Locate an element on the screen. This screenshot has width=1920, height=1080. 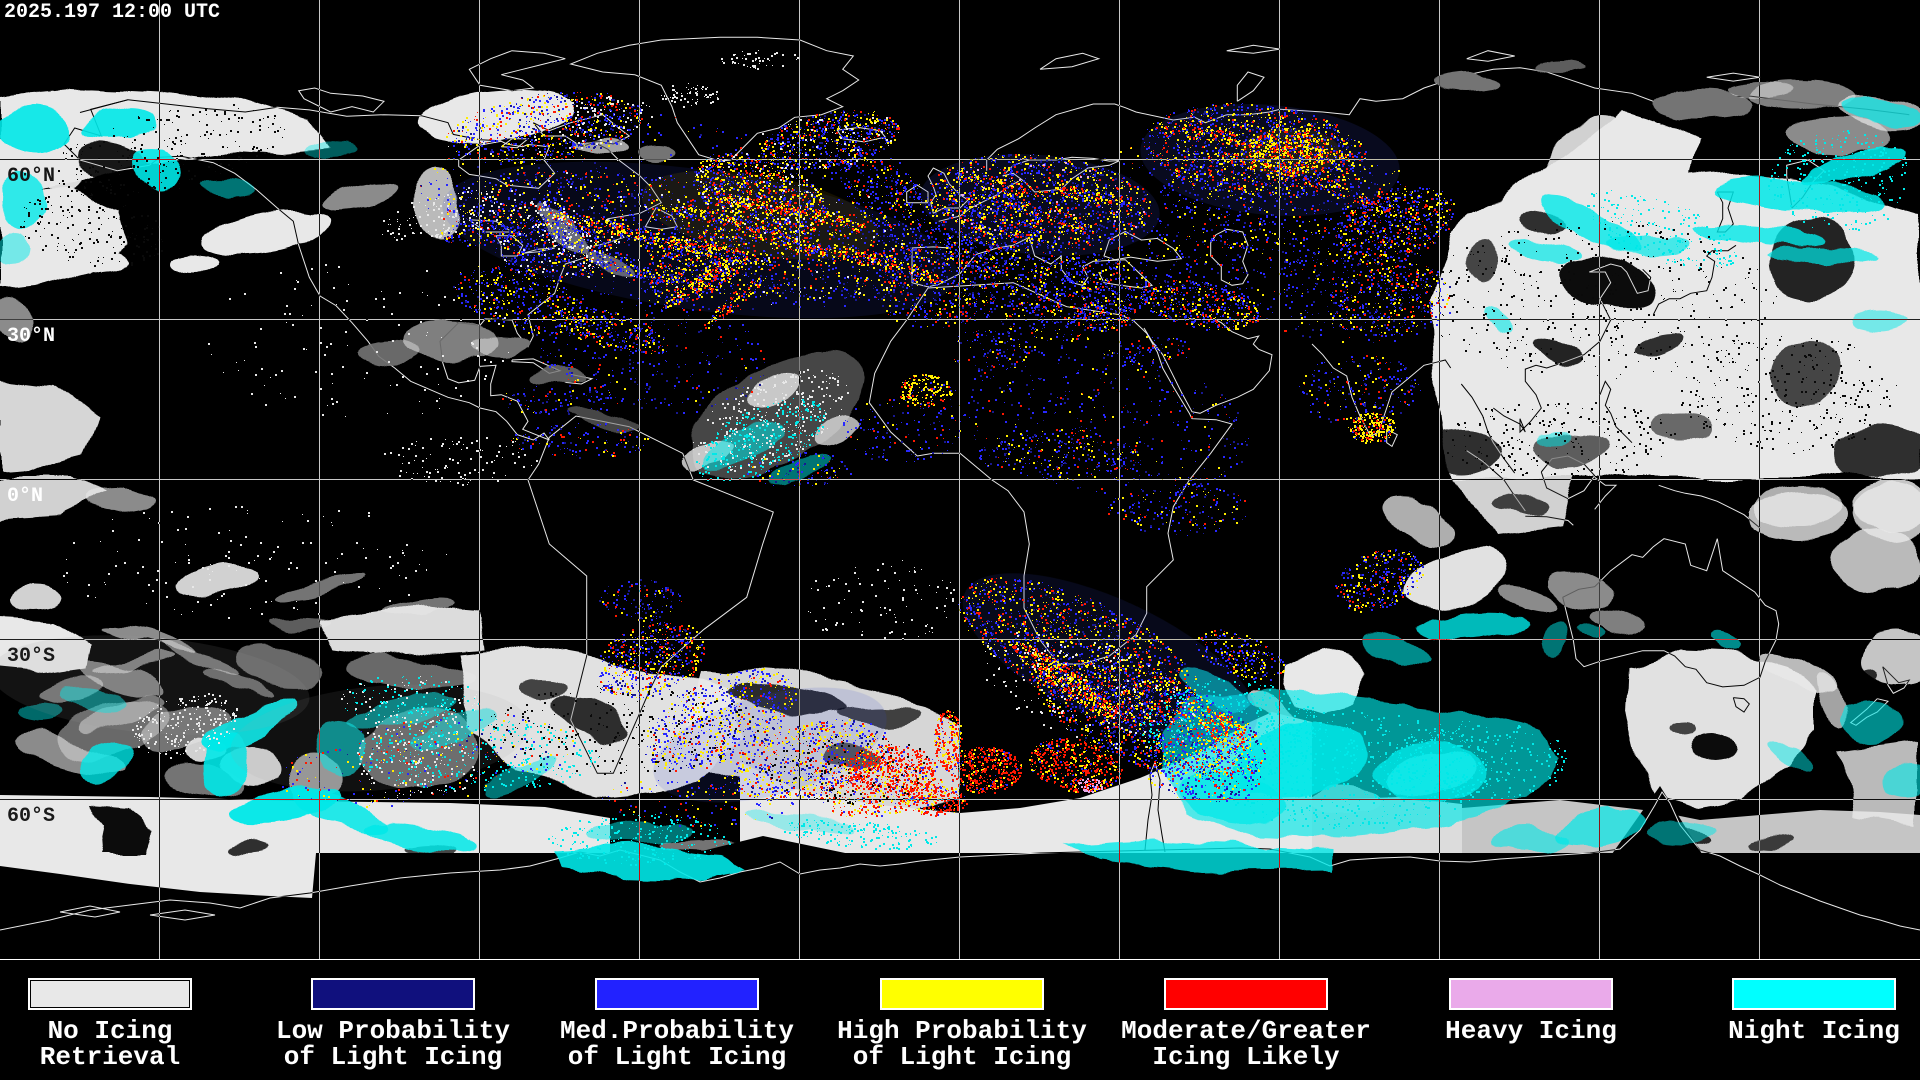
svg-text: 30°N is located at coordinates (31, 336).